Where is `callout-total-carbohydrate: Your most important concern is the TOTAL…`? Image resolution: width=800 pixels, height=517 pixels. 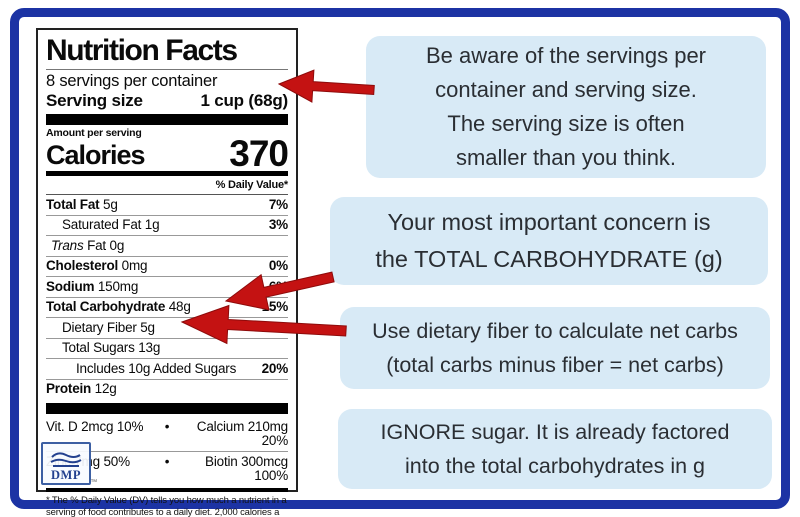 callout-total-carbohydrate: Your most important concern is the TOTAL… is located at coordinates (549, 241).